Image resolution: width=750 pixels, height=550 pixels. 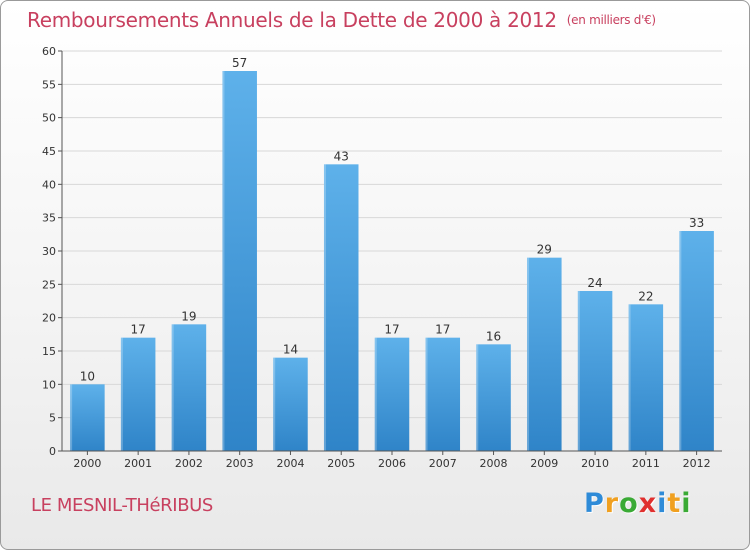 I want to click on y-tick-label-0: 0, so click(x=52, y=451).